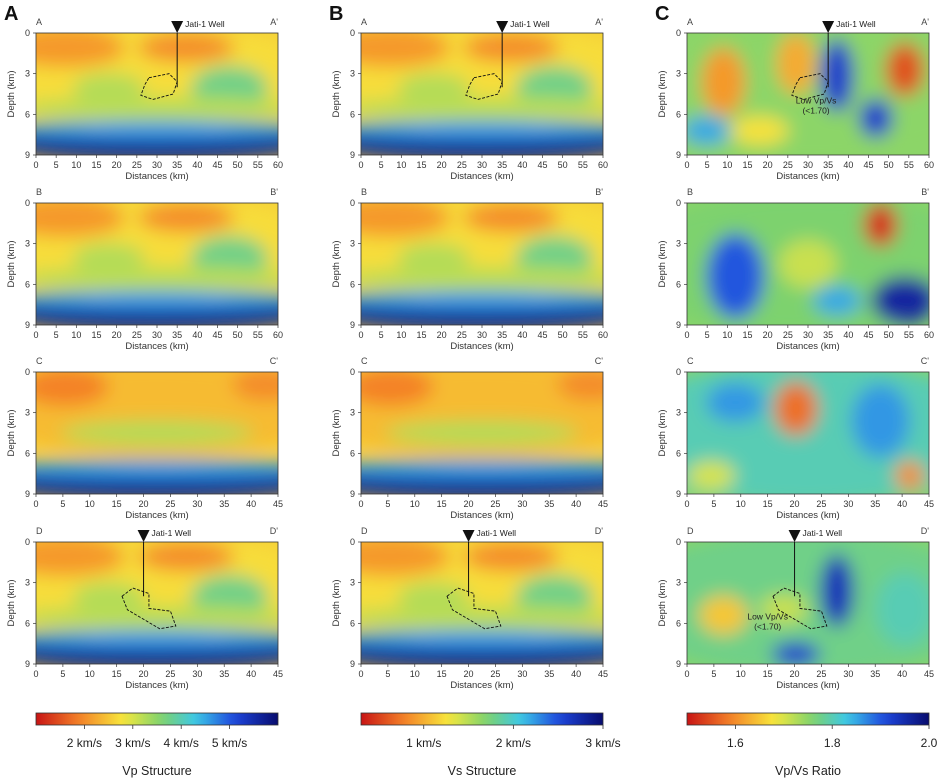 The width and height of the screenshot is (941, 780). Describe the element at coordinates (808, 771) in the screenshot. I see `colorbar-title: Vp/Vs Ratio` at that location.